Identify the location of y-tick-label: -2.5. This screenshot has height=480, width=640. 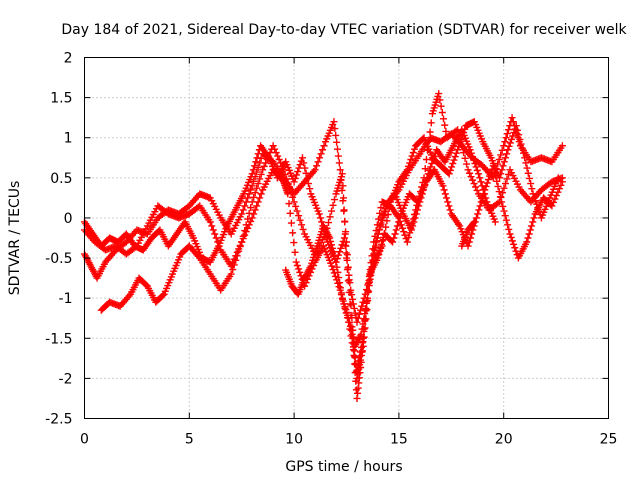
(58, 420).